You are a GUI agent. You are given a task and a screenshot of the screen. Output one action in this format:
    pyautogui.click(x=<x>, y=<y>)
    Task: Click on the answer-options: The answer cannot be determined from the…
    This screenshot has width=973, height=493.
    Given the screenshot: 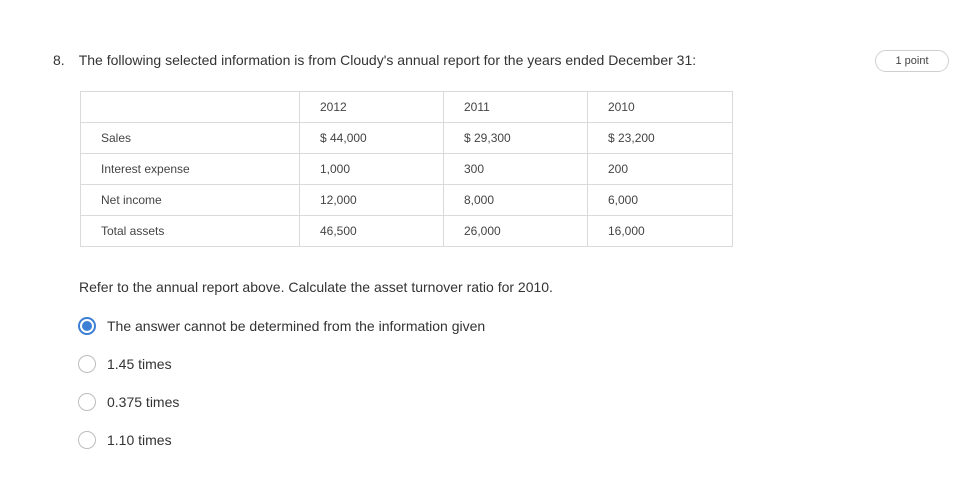 What is the action you would take?
    pyautogui.click(x=281, y=392)
    